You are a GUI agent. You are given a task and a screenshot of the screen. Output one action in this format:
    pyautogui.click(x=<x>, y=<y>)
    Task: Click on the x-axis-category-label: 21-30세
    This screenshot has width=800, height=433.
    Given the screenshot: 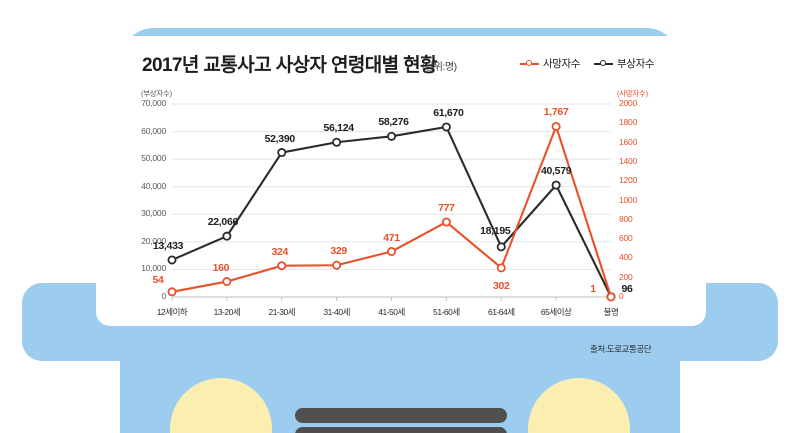 What is the action you would take?
    pyautogui.click(x=282, y=312)
    